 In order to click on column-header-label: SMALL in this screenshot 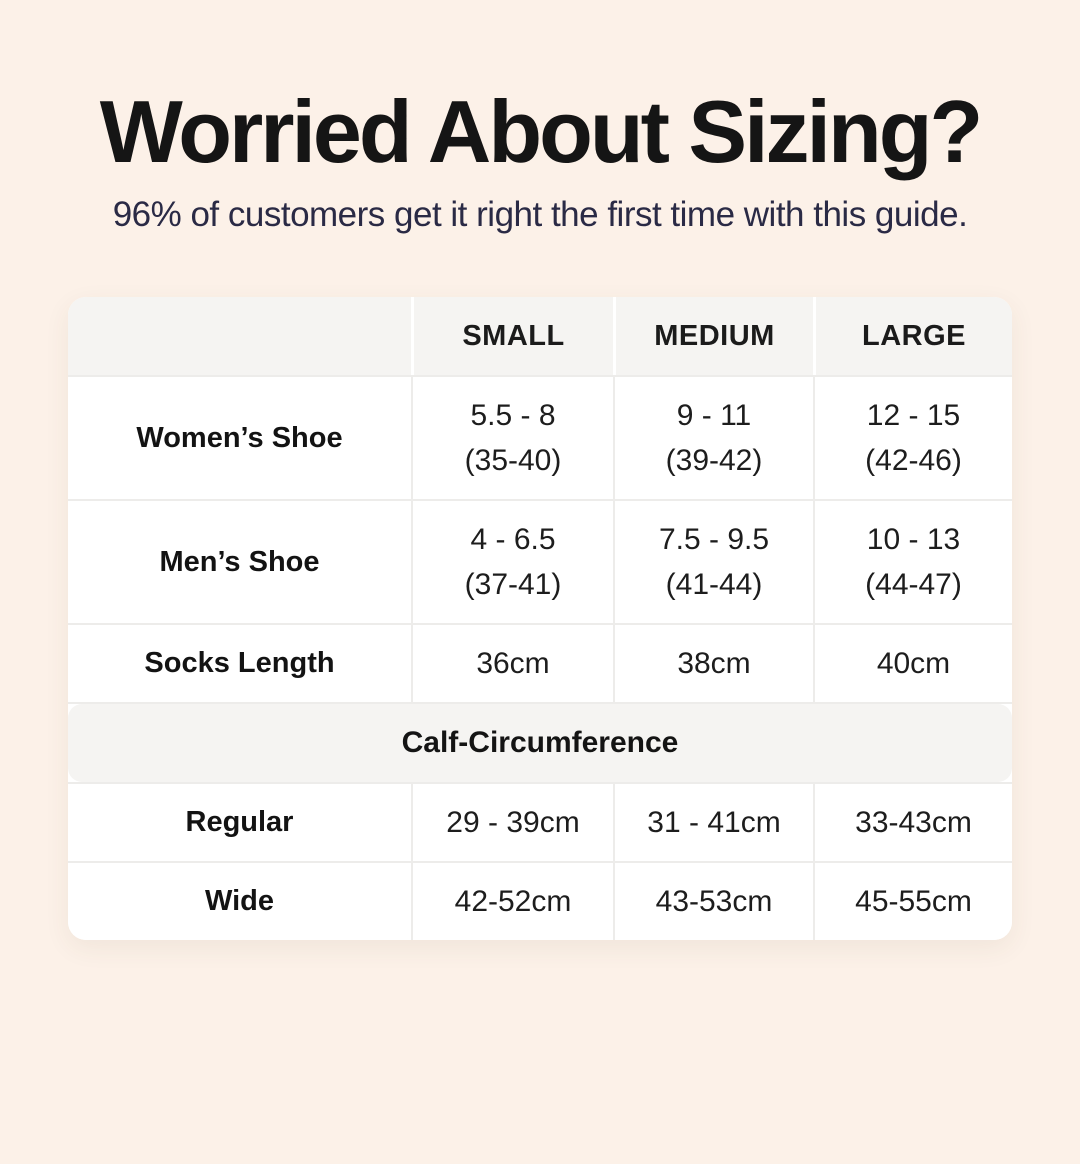, I will do `click(513, 335)`.